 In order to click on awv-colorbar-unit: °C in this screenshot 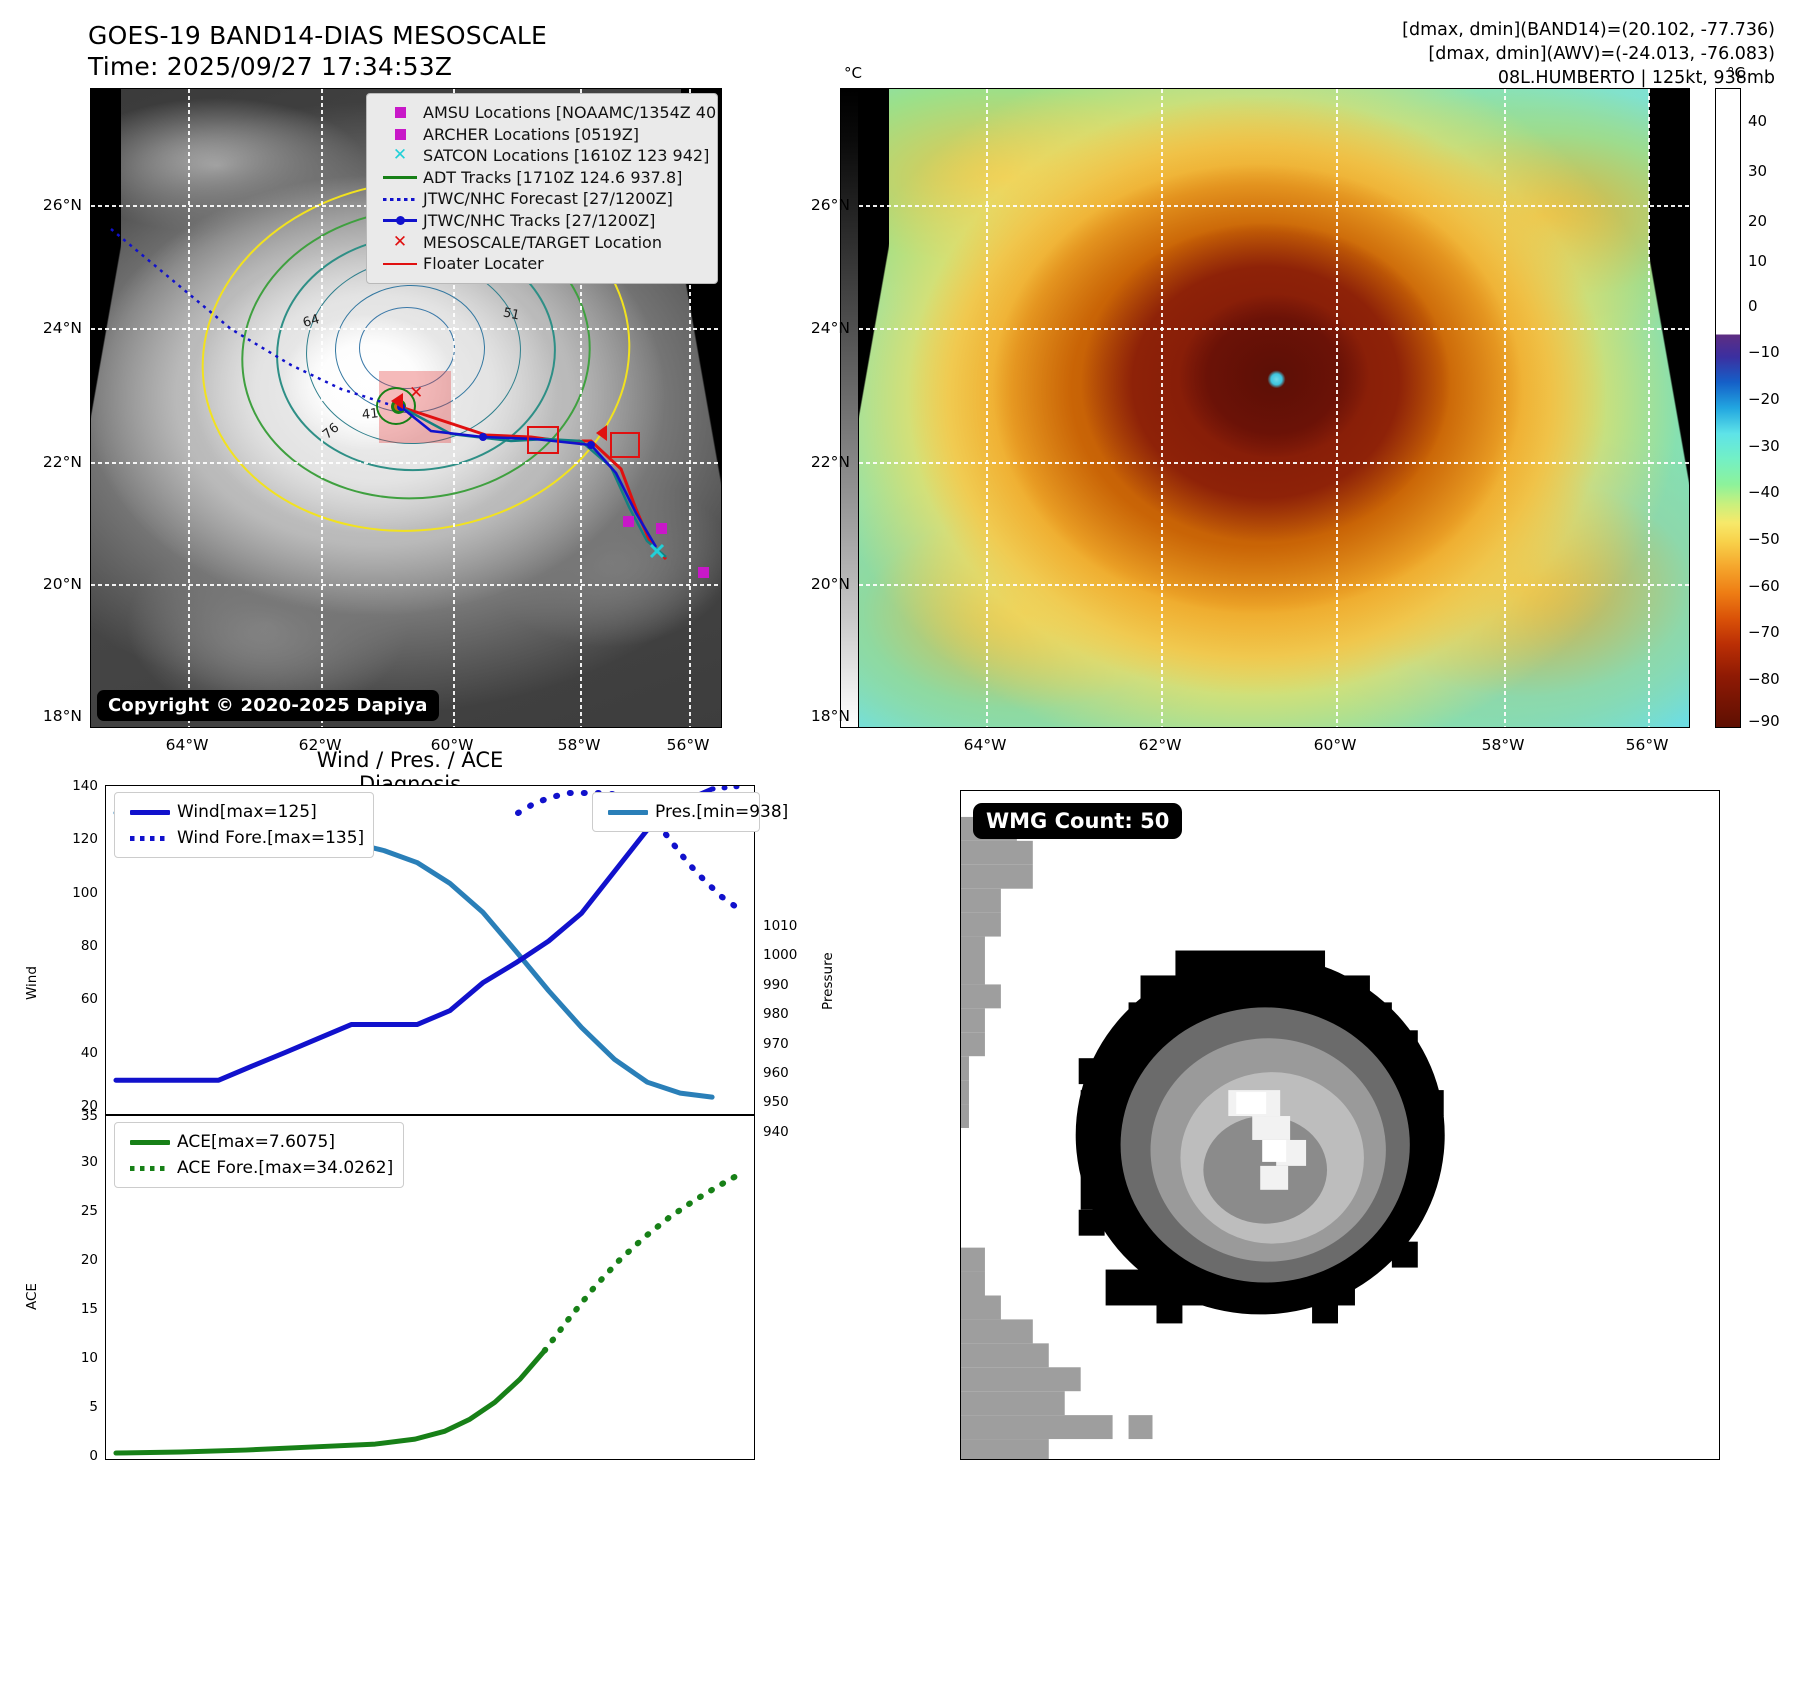, I will do `click(1736, 73)`.